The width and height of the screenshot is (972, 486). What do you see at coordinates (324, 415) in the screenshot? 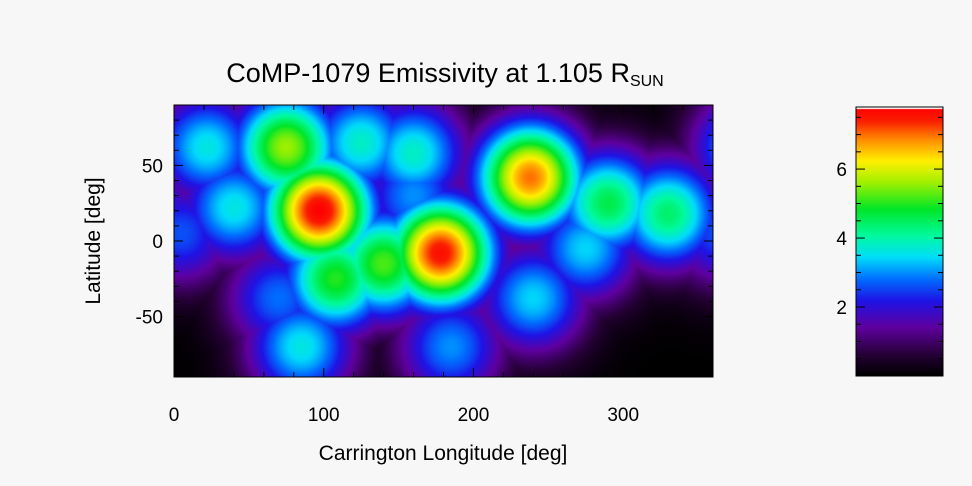
I see `x-tick-label: 100` at bounding box center [324, 415].